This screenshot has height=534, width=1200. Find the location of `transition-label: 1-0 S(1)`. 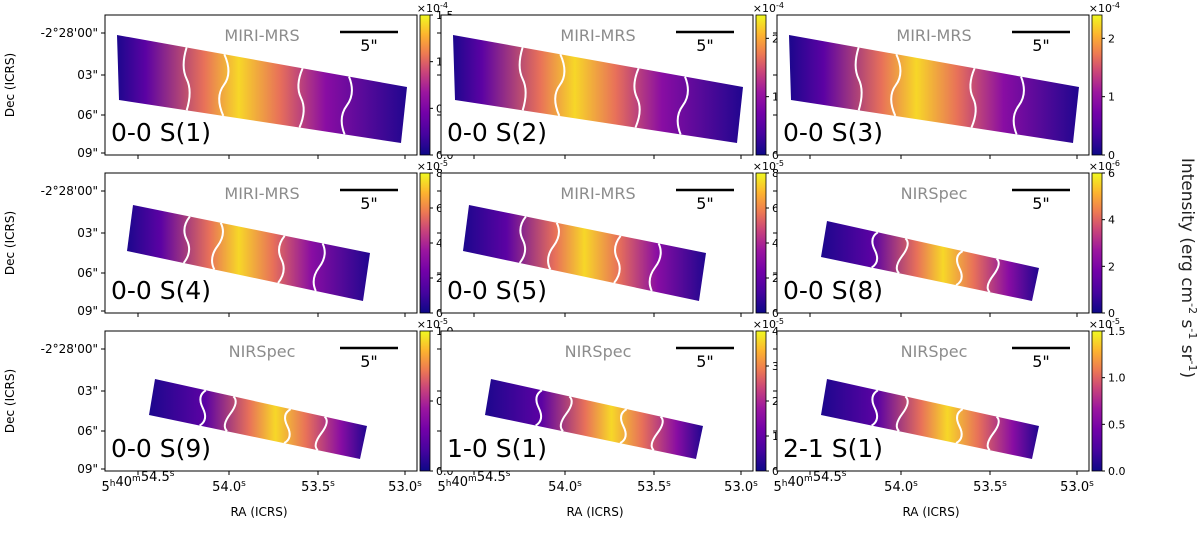

transition-label: 1-0 S(1) is located at coordinates (497, 448).